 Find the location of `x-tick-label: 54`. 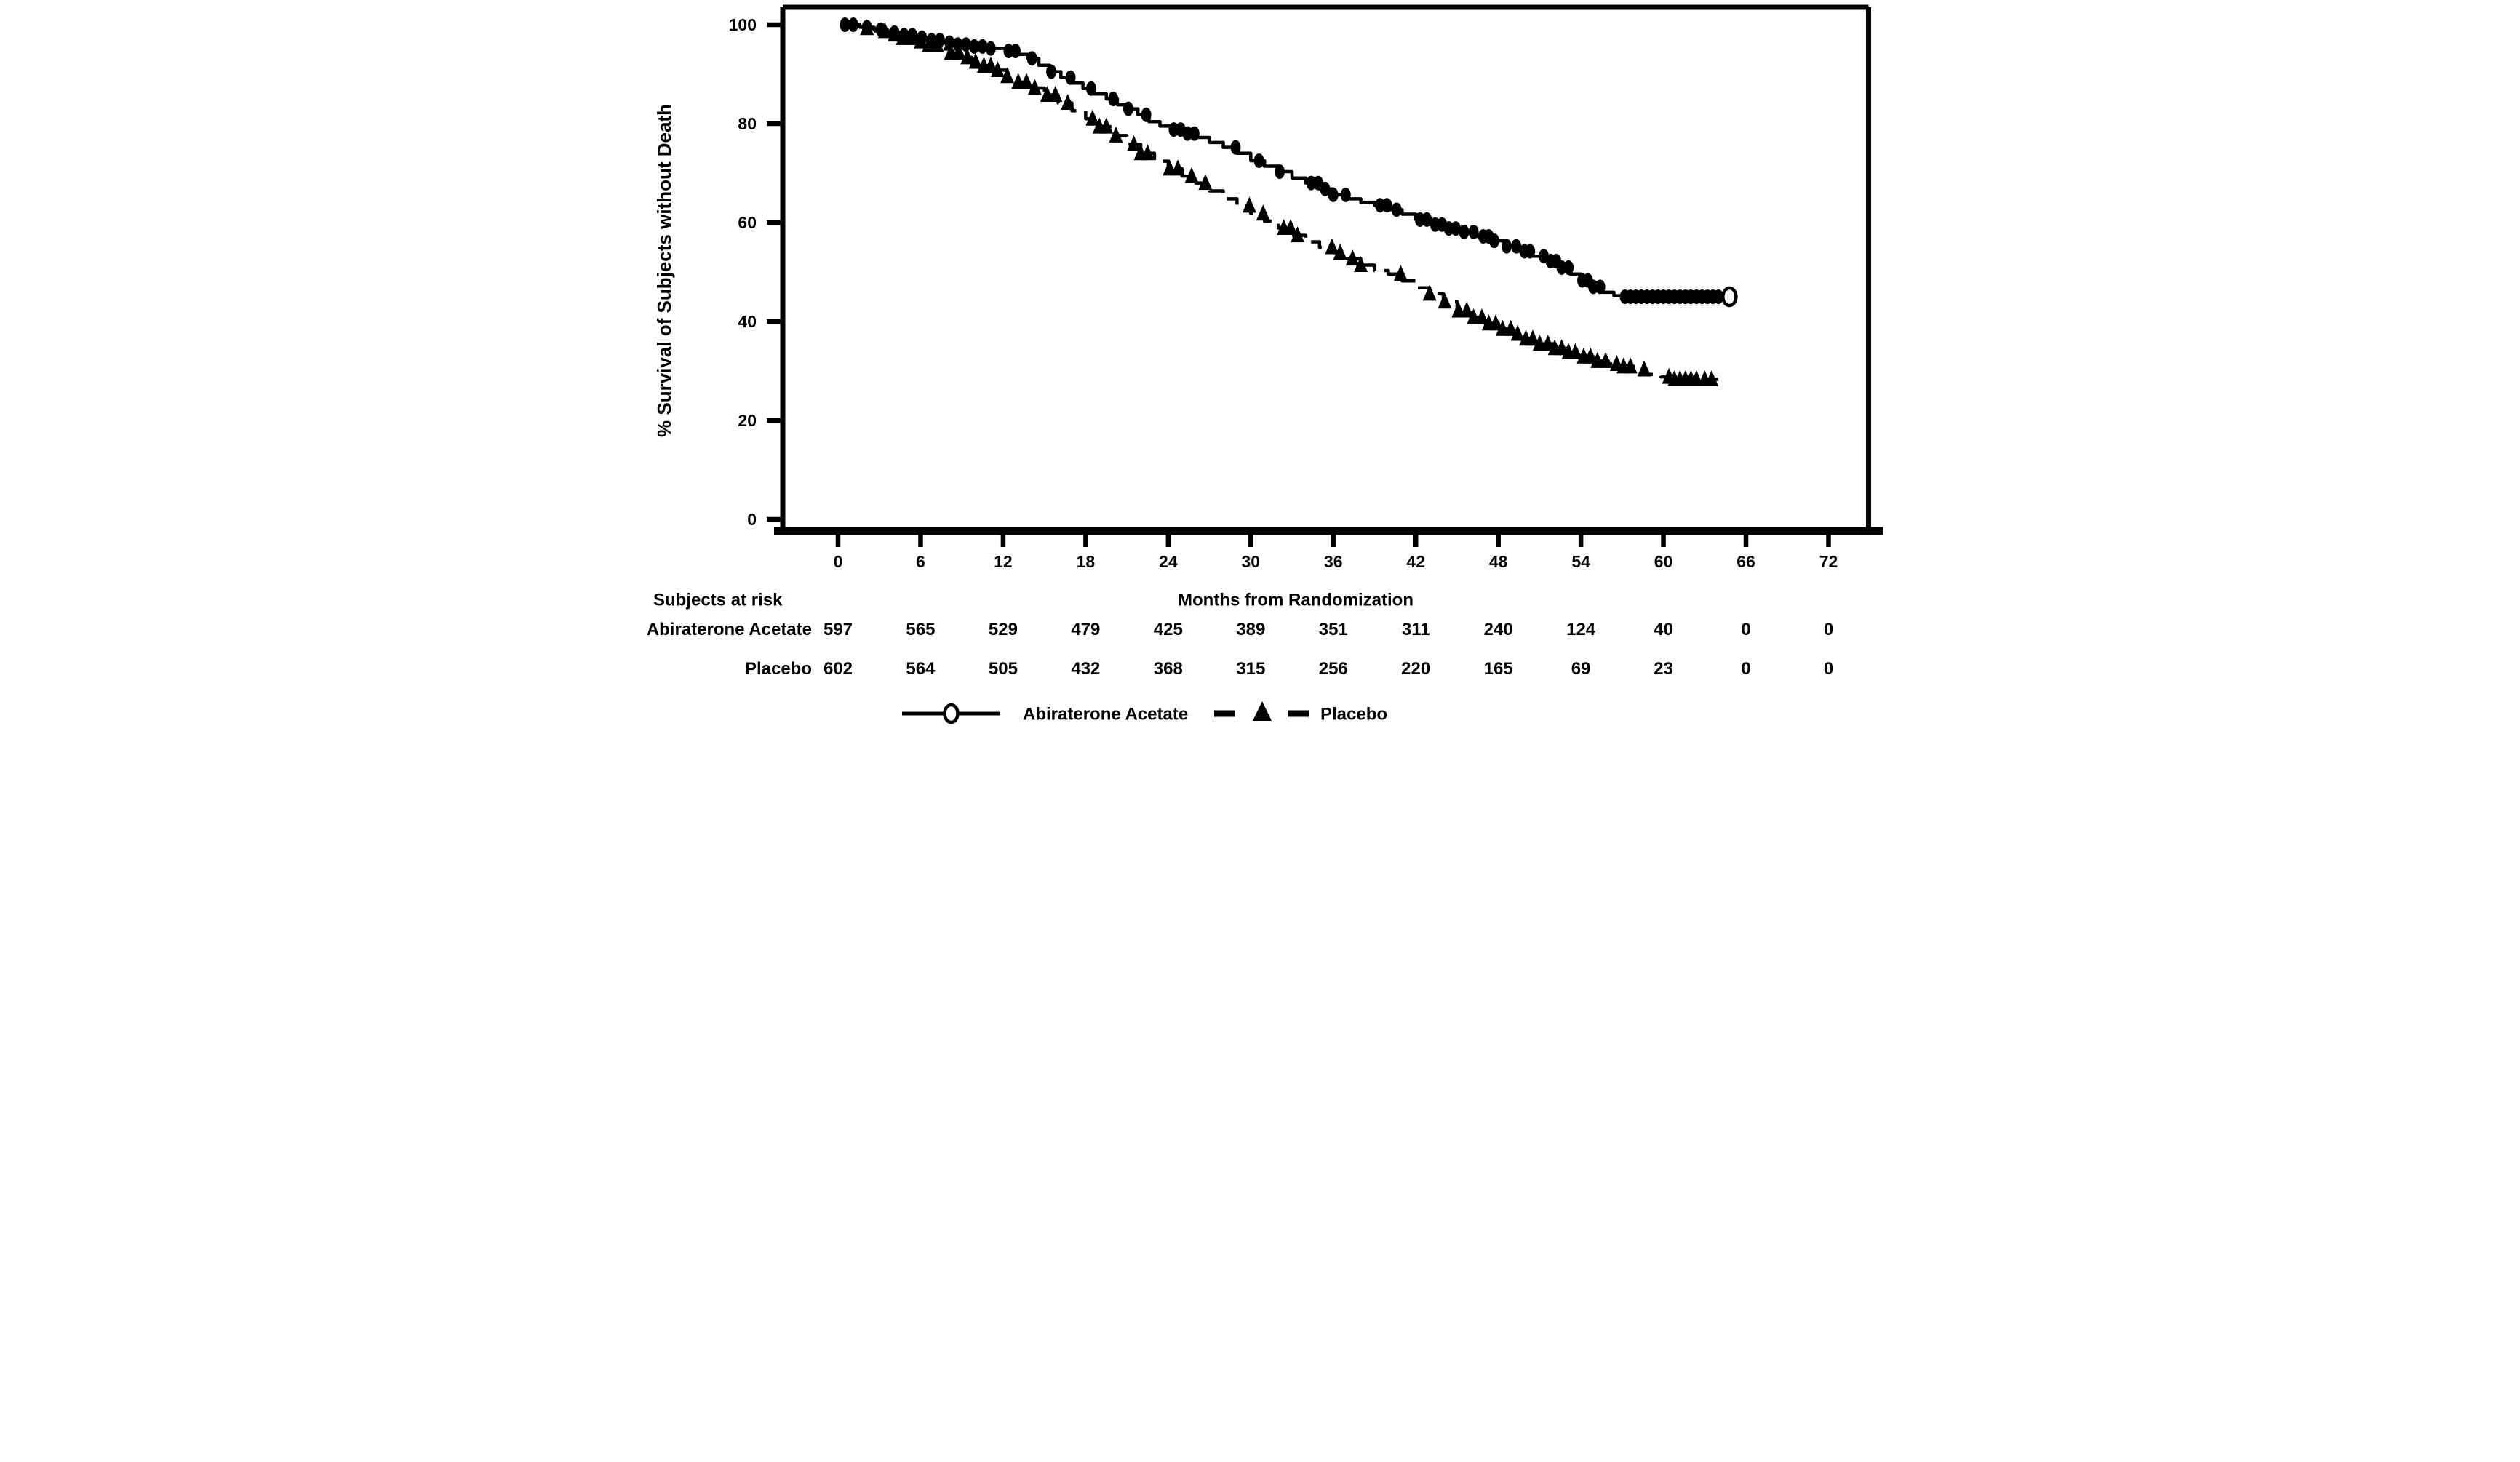

x-tick-label: 54 is located at coordinates (1580, 561).